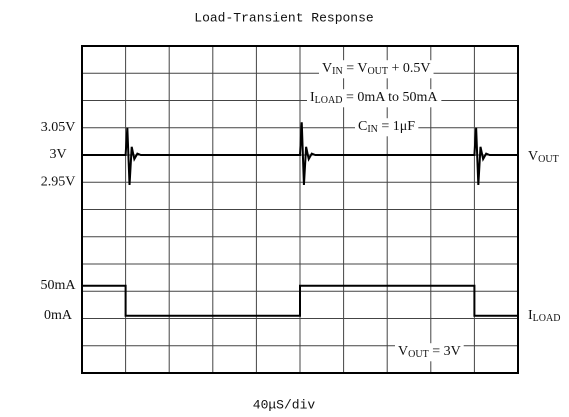  I want to click on annotation-text: VIN = VOUT + 0.5V, so click(376, 69).